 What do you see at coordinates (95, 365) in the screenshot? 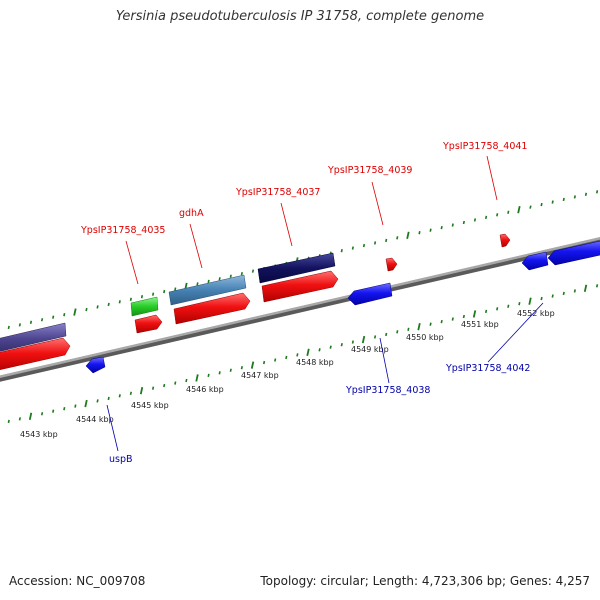
I see `gene-arrow-uspb` at bounding box center [95, 365].